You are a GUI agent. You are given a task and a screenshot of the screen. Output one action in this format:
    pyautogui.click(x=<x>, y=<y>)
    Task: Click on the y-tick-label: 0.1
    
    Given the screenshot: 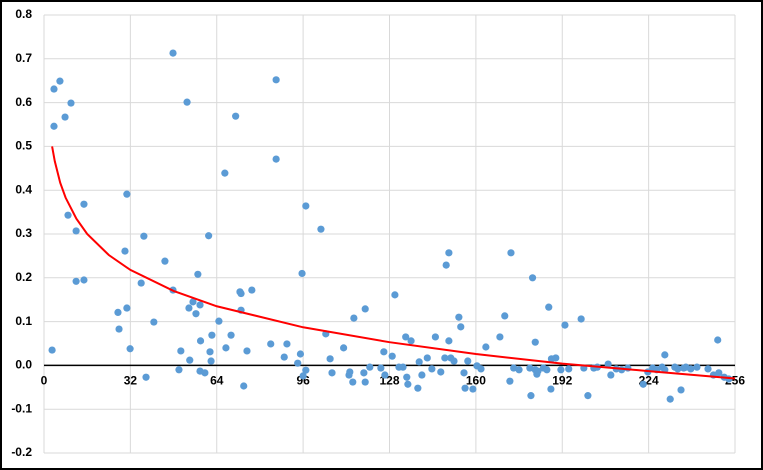 What is the action you would take?
    pyautogui.click(x=23, y=321)
    